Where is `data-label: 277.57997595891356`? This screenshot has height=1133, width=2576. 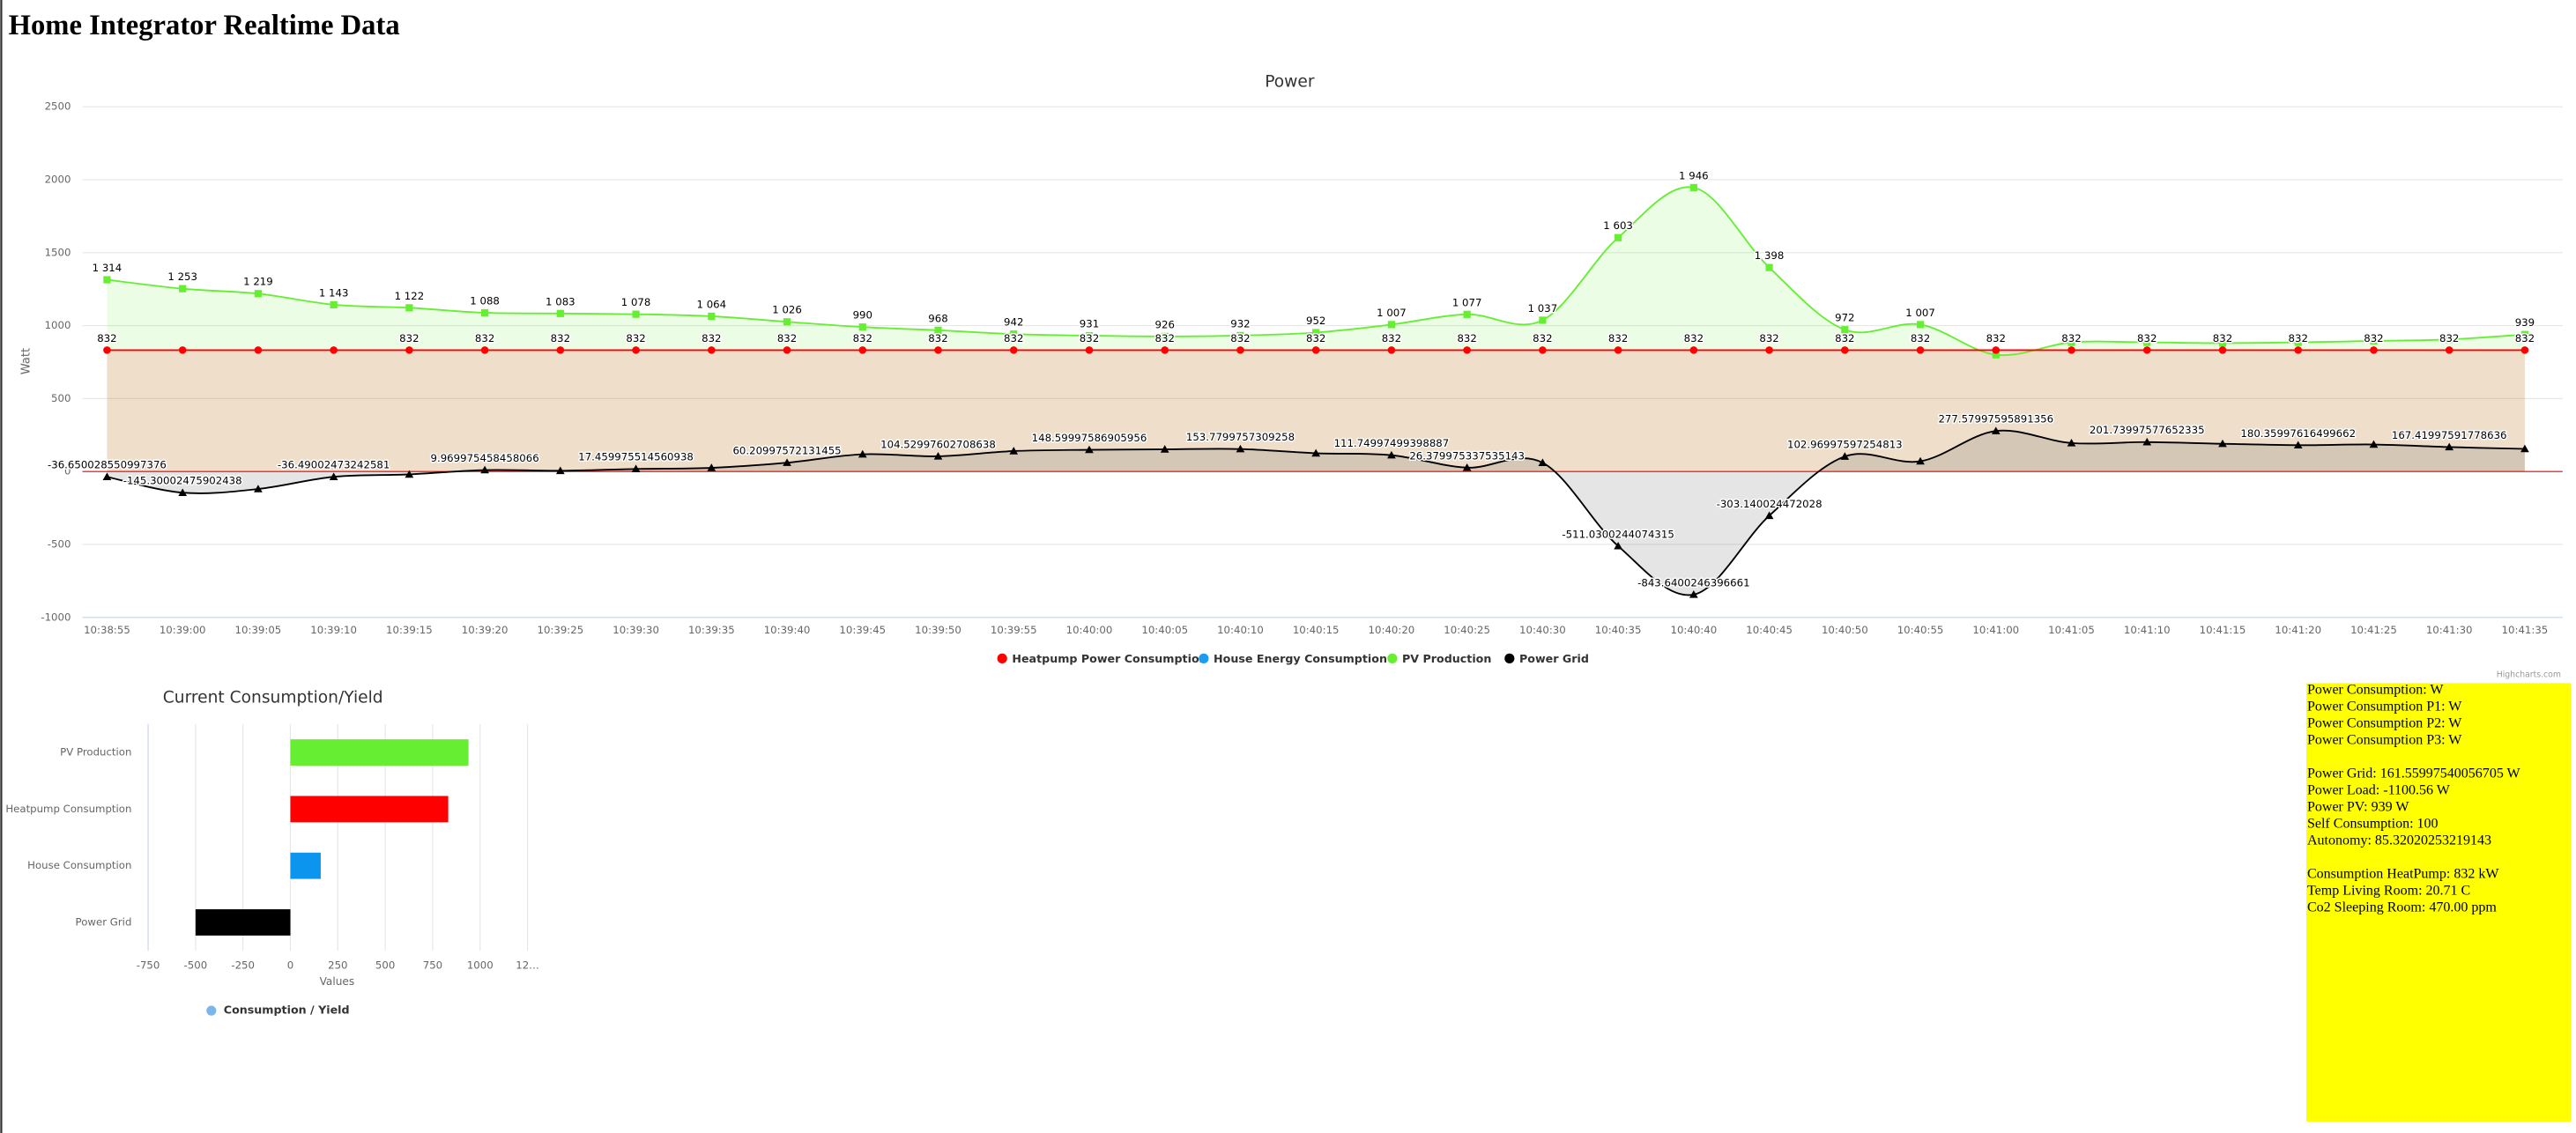
data-label: 277.57997595891356 is located at coordinates (1995, 419).